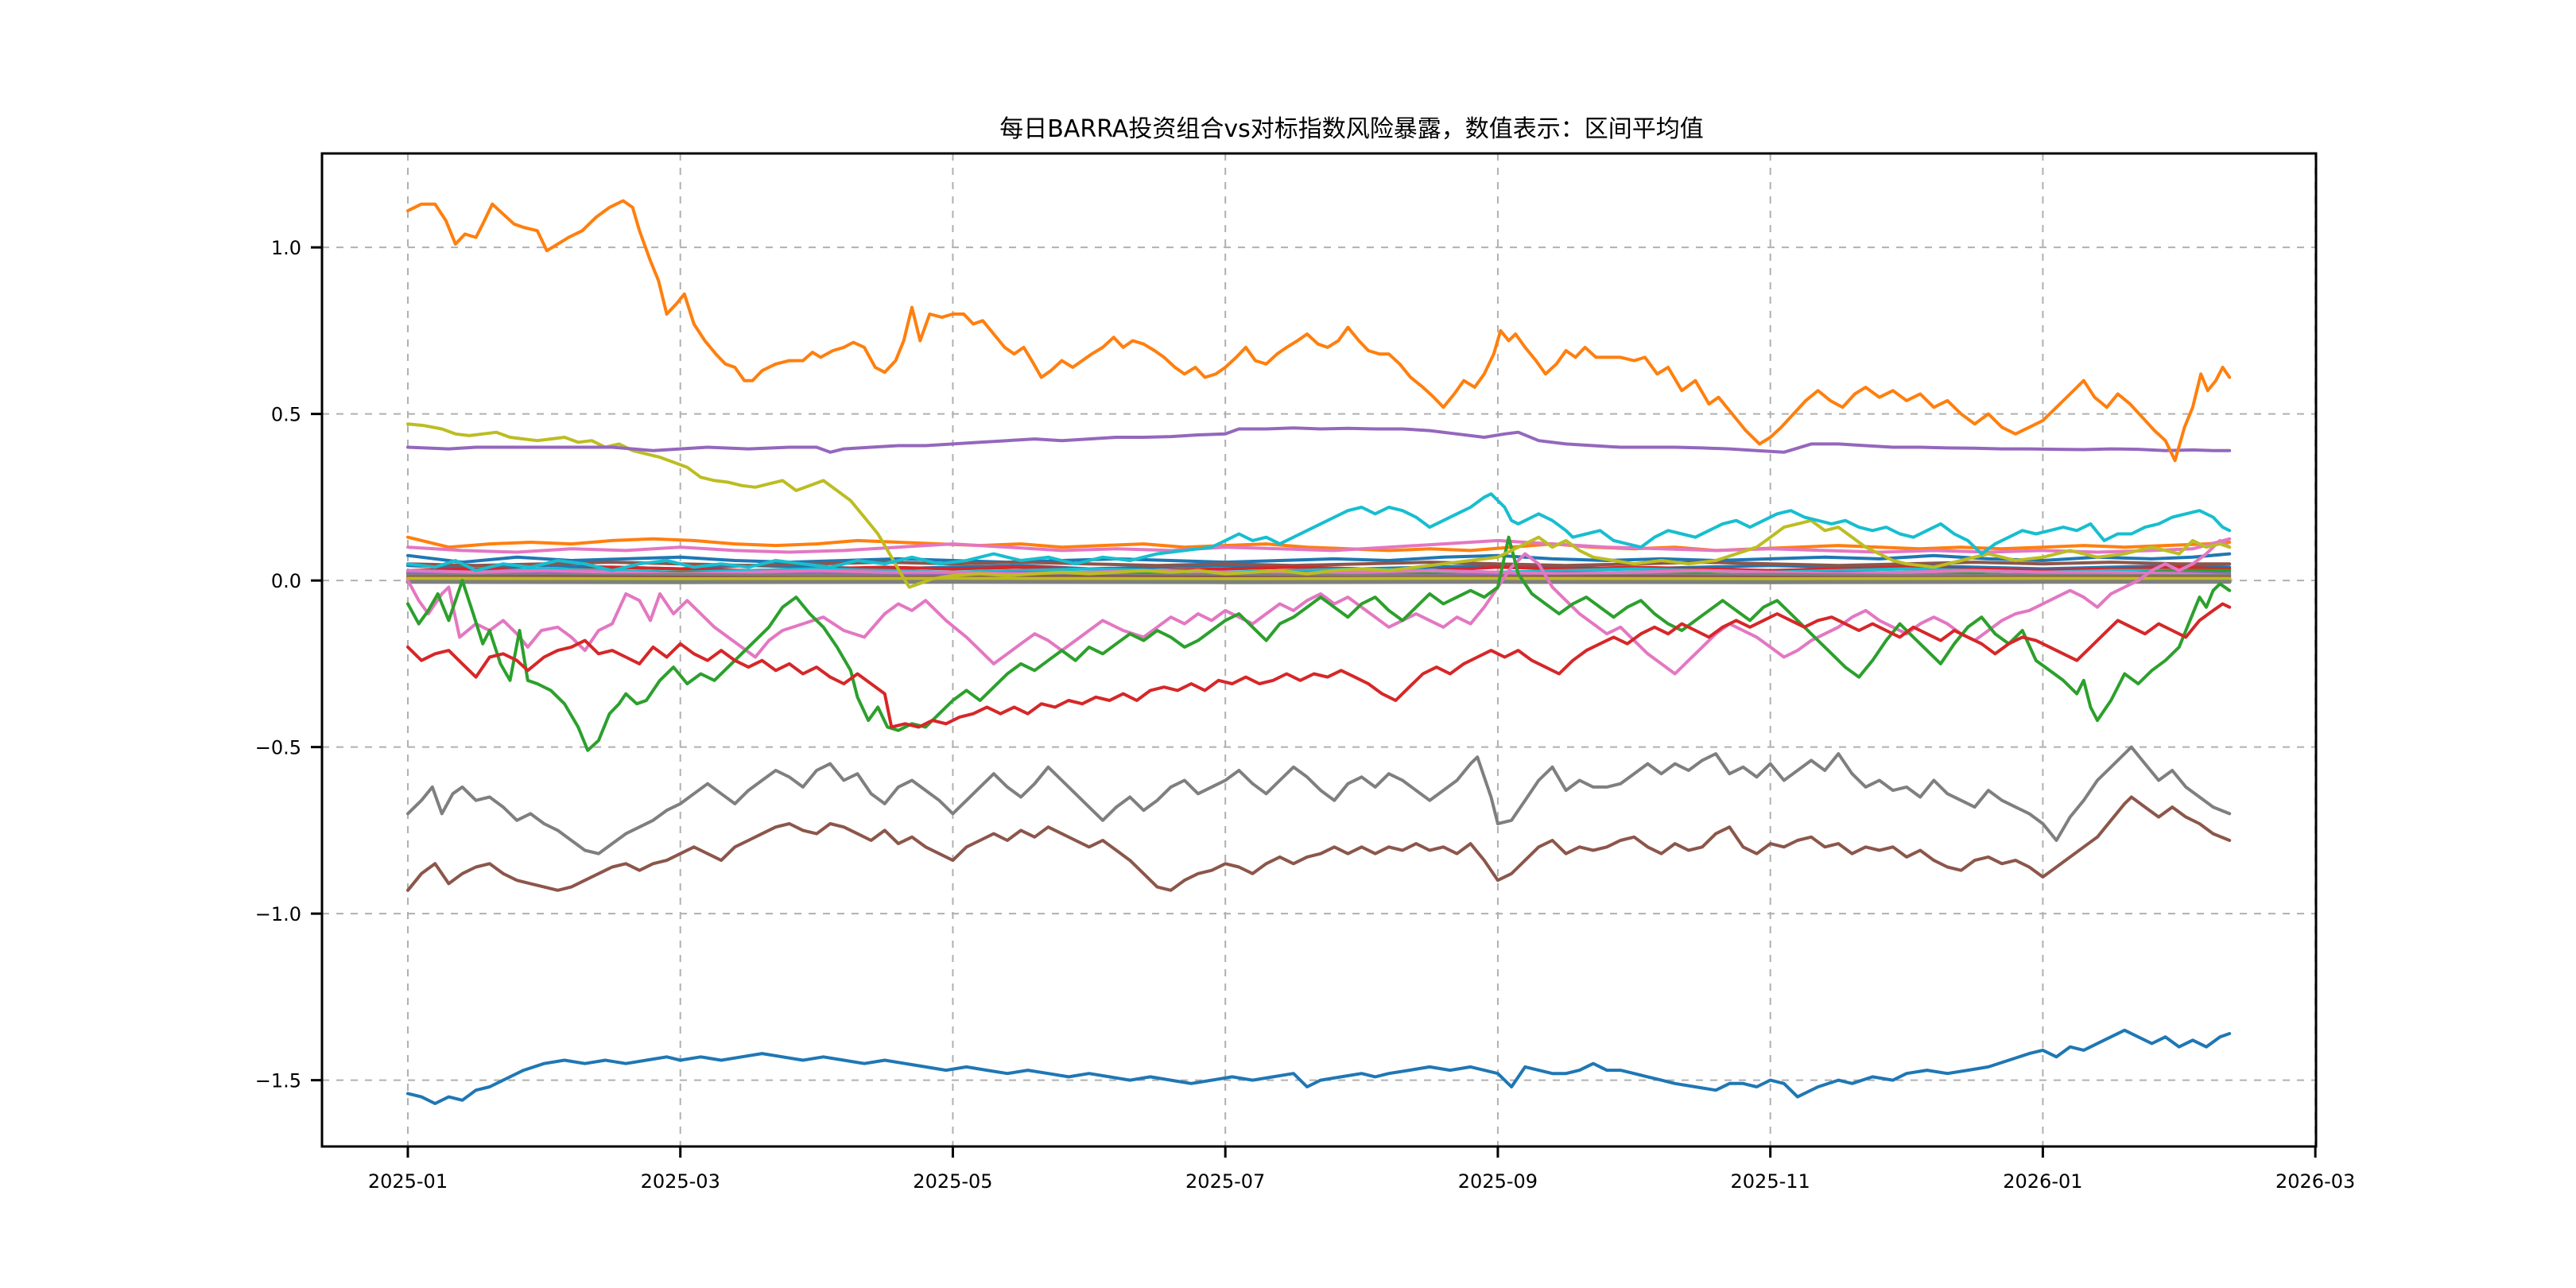 The height and width of the screenshot is (1288, 2576). What do you see at coordinates (1319, 666) in the screenshot?
I see `series-red-volatile` at bounding box center [1319, 666].